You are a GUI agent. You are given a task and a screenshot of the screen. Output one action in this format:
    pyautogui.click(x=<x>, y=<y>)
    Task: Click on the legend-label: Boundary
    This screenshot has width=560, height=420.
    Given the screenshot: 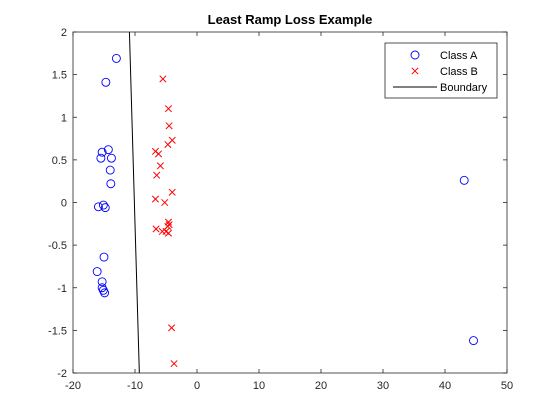 What is the action you would take?
    pyautogui.click(x=464, y=88)
    